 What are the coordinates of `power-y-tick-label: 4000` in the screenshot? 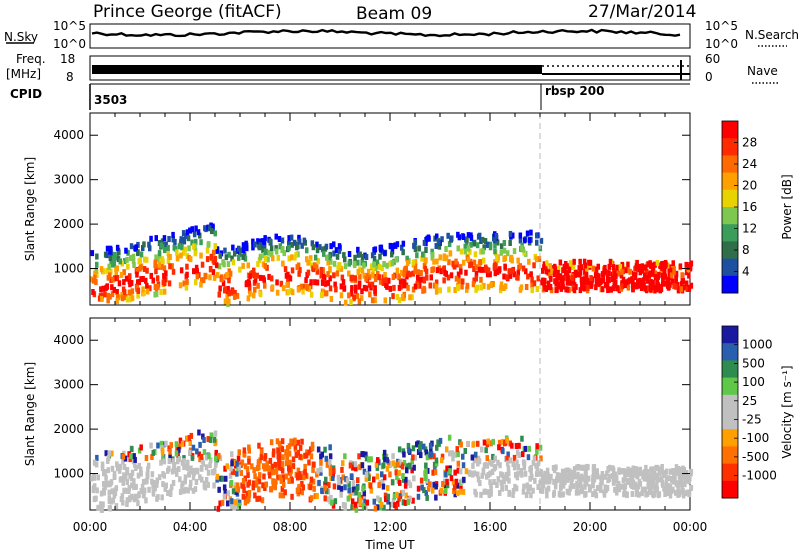 It's located at (68, 135).